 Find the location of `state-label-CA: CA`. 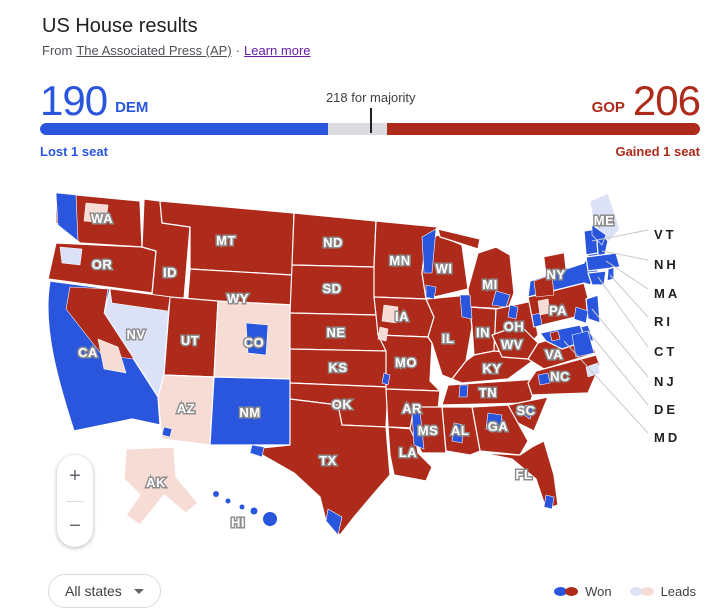

state-label-CA: CA is located at coordinates (88, 352).